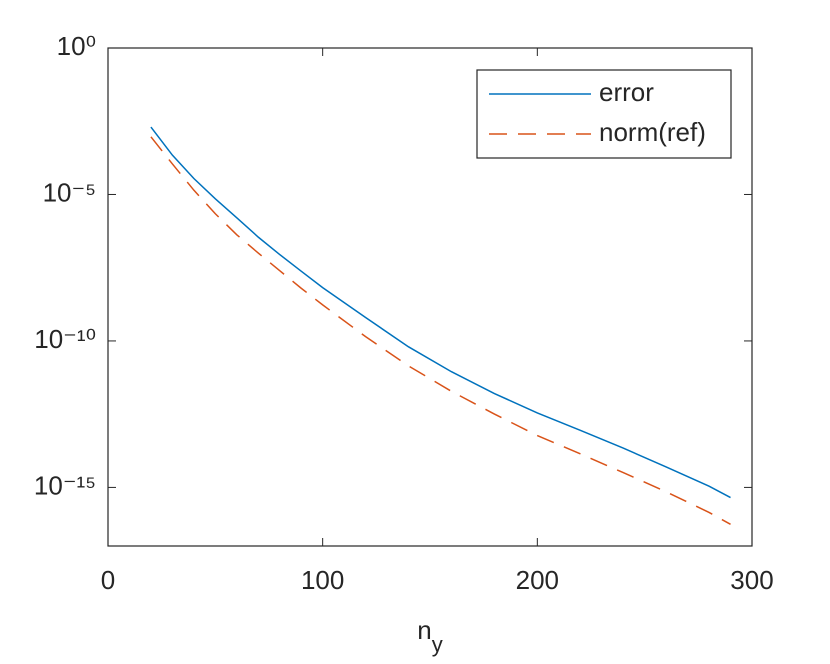 Image resolution: width=830 pixels, height=664 pixels. I want to click on x-axis-label: ny, so click(429, 636).